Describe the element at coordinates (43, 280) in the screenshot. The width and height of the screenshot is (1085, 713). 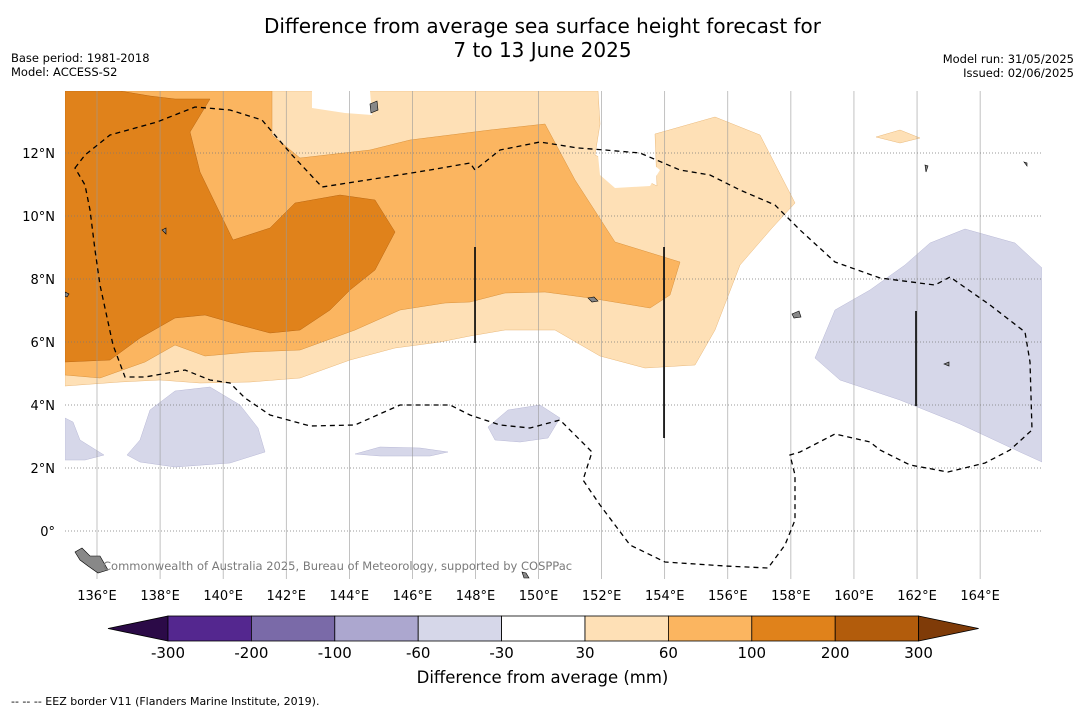
I see `latitude-label: 8°N` at that location.